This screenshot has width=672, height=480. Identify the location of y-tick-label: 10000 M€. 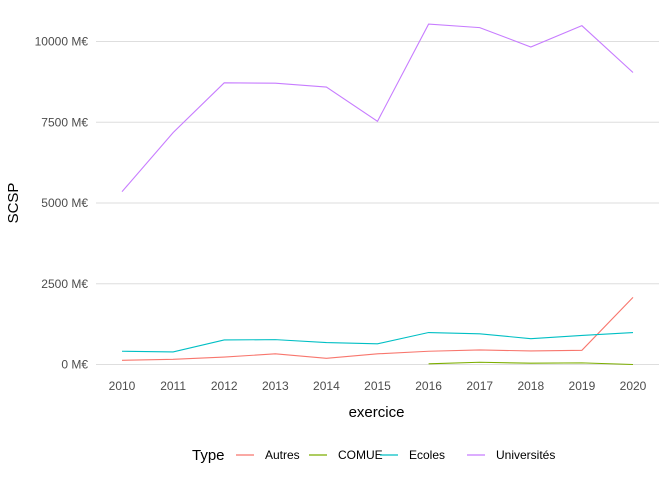
(62, 42).